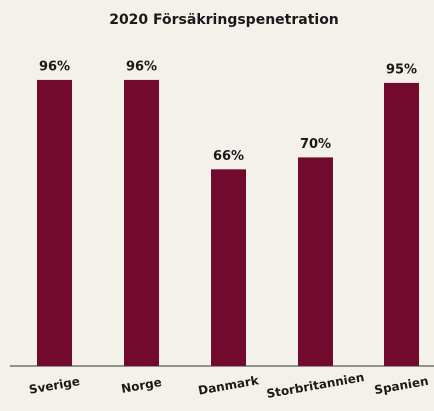 The width and height of the screenshot is (434, 411). I want to click on x-tick-label: Storbritannien, so click(316, 385).